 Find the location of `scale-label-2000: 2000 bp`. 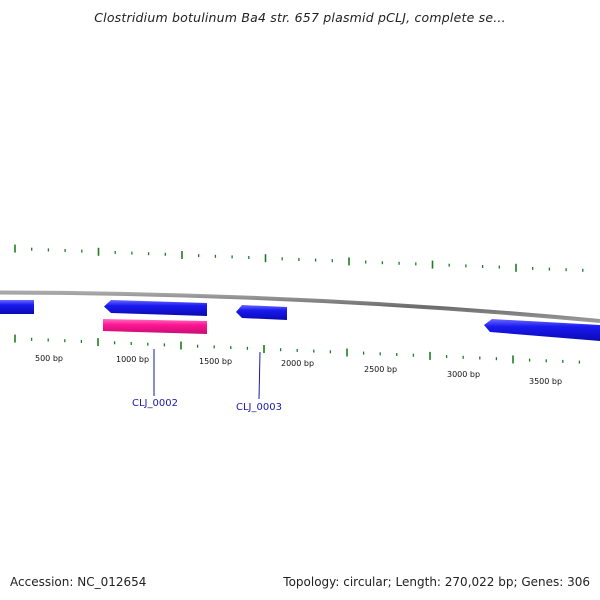

scale-label-2000: 2000 bp is located at coordinates (297, 363).